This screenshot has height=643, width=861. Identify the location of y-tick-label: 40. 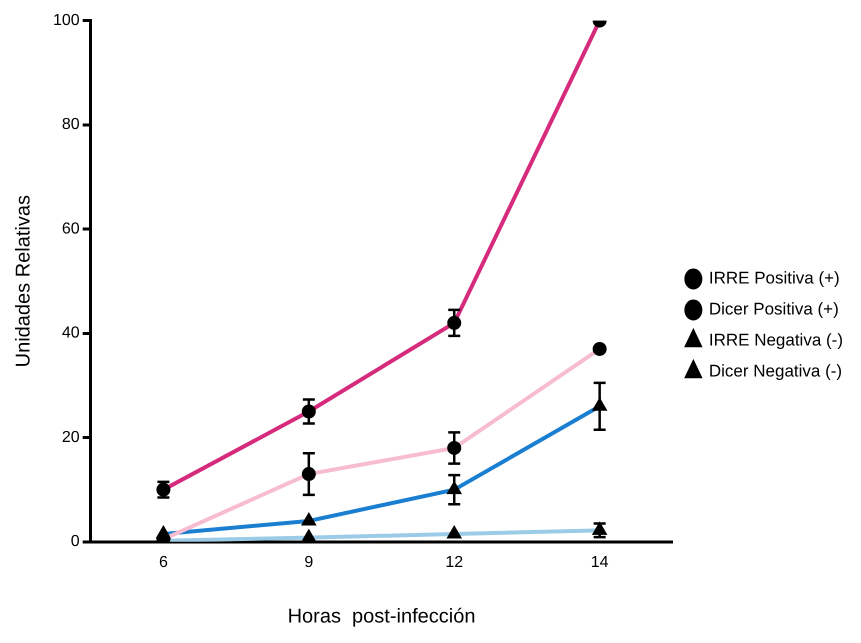
(71, 333).